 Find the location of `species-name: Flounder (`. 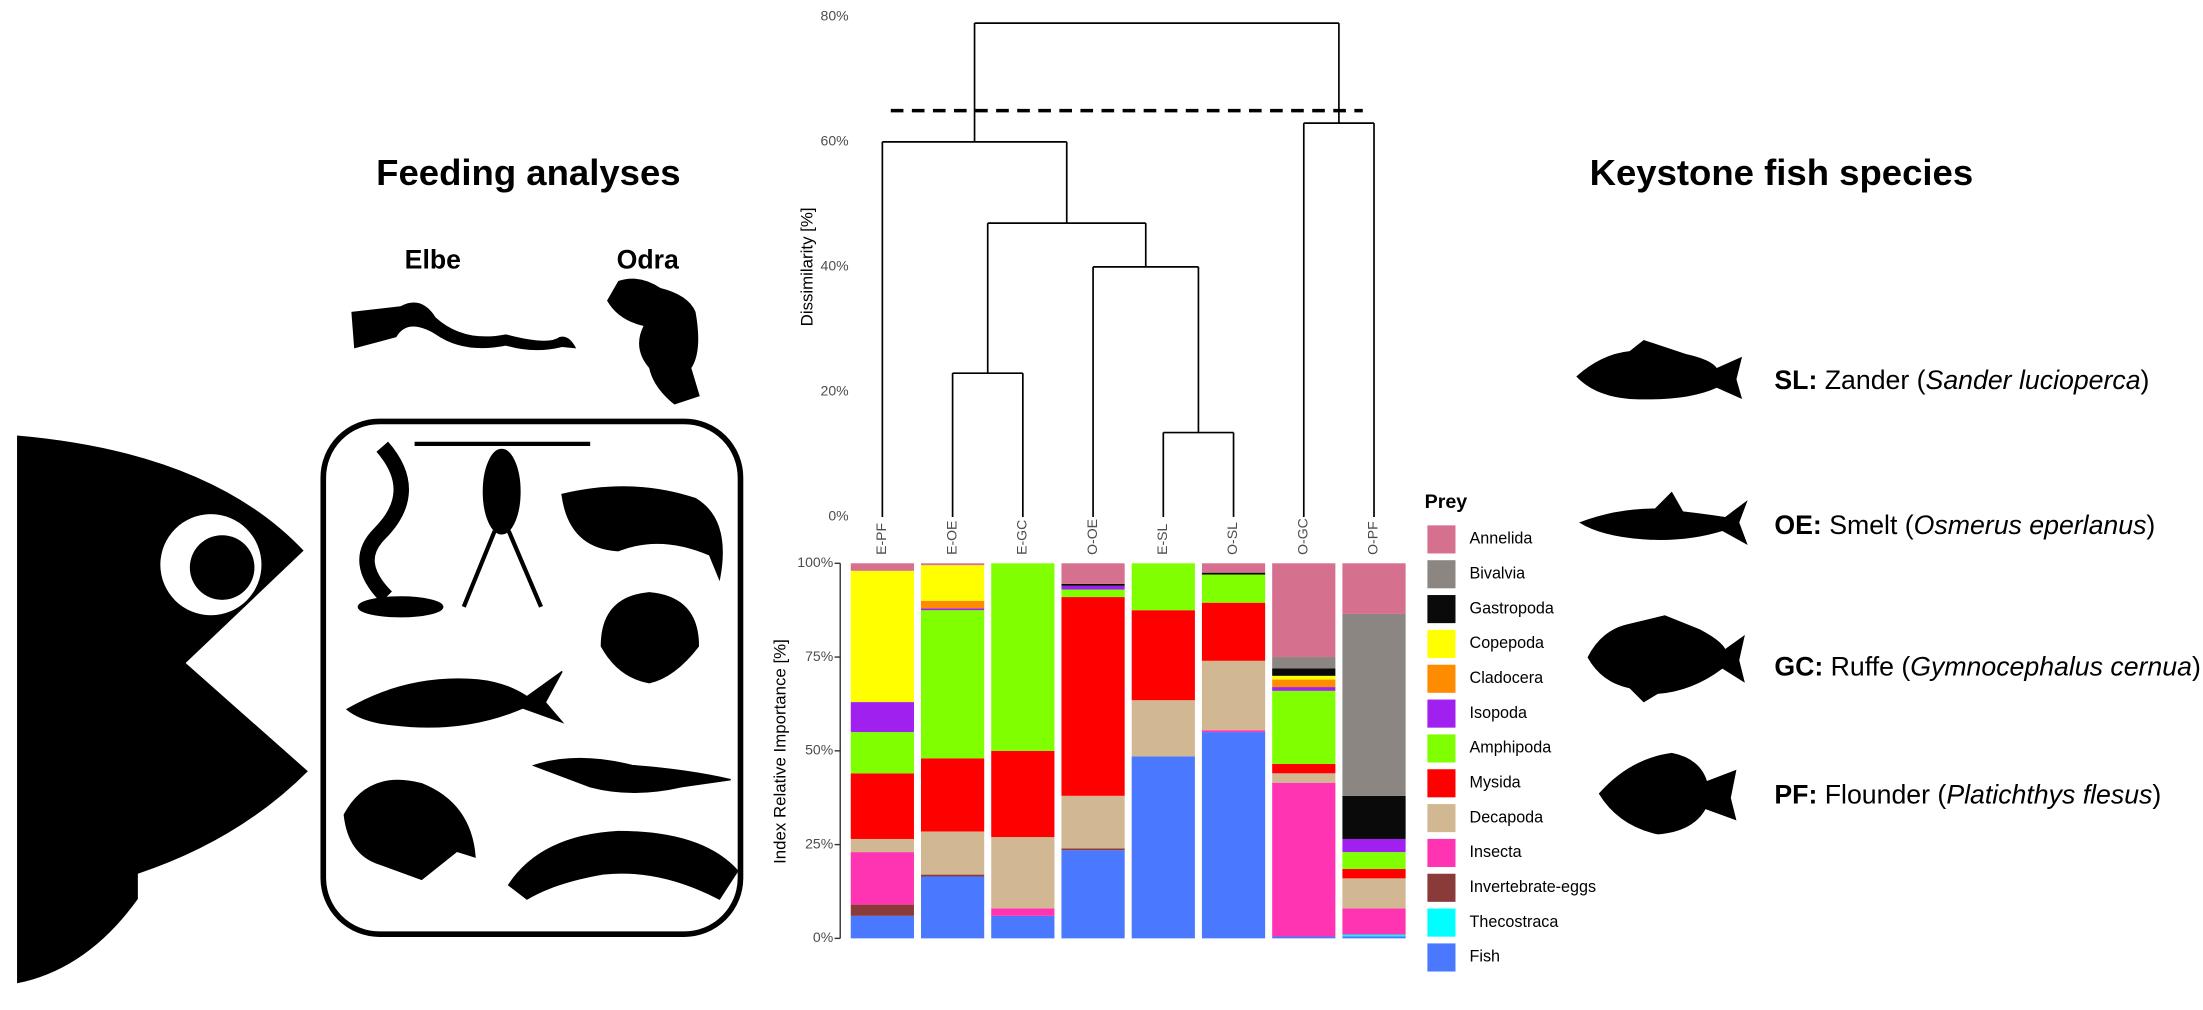

species-name: Flounder ( is located at coordinates (1881, 795).